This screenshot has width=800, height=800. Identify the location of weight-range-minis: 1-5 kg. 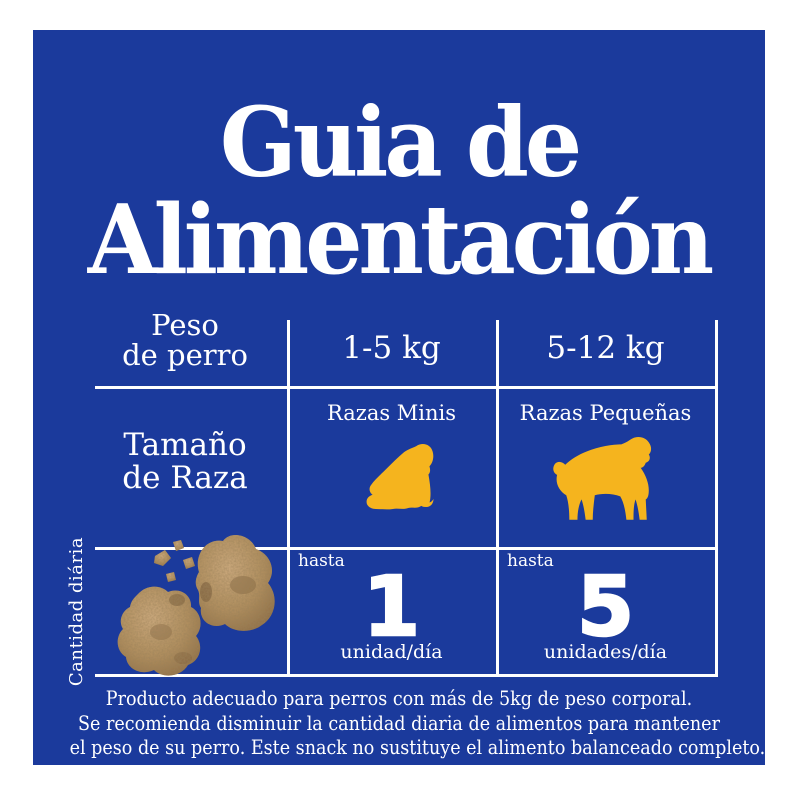
(391, 348).